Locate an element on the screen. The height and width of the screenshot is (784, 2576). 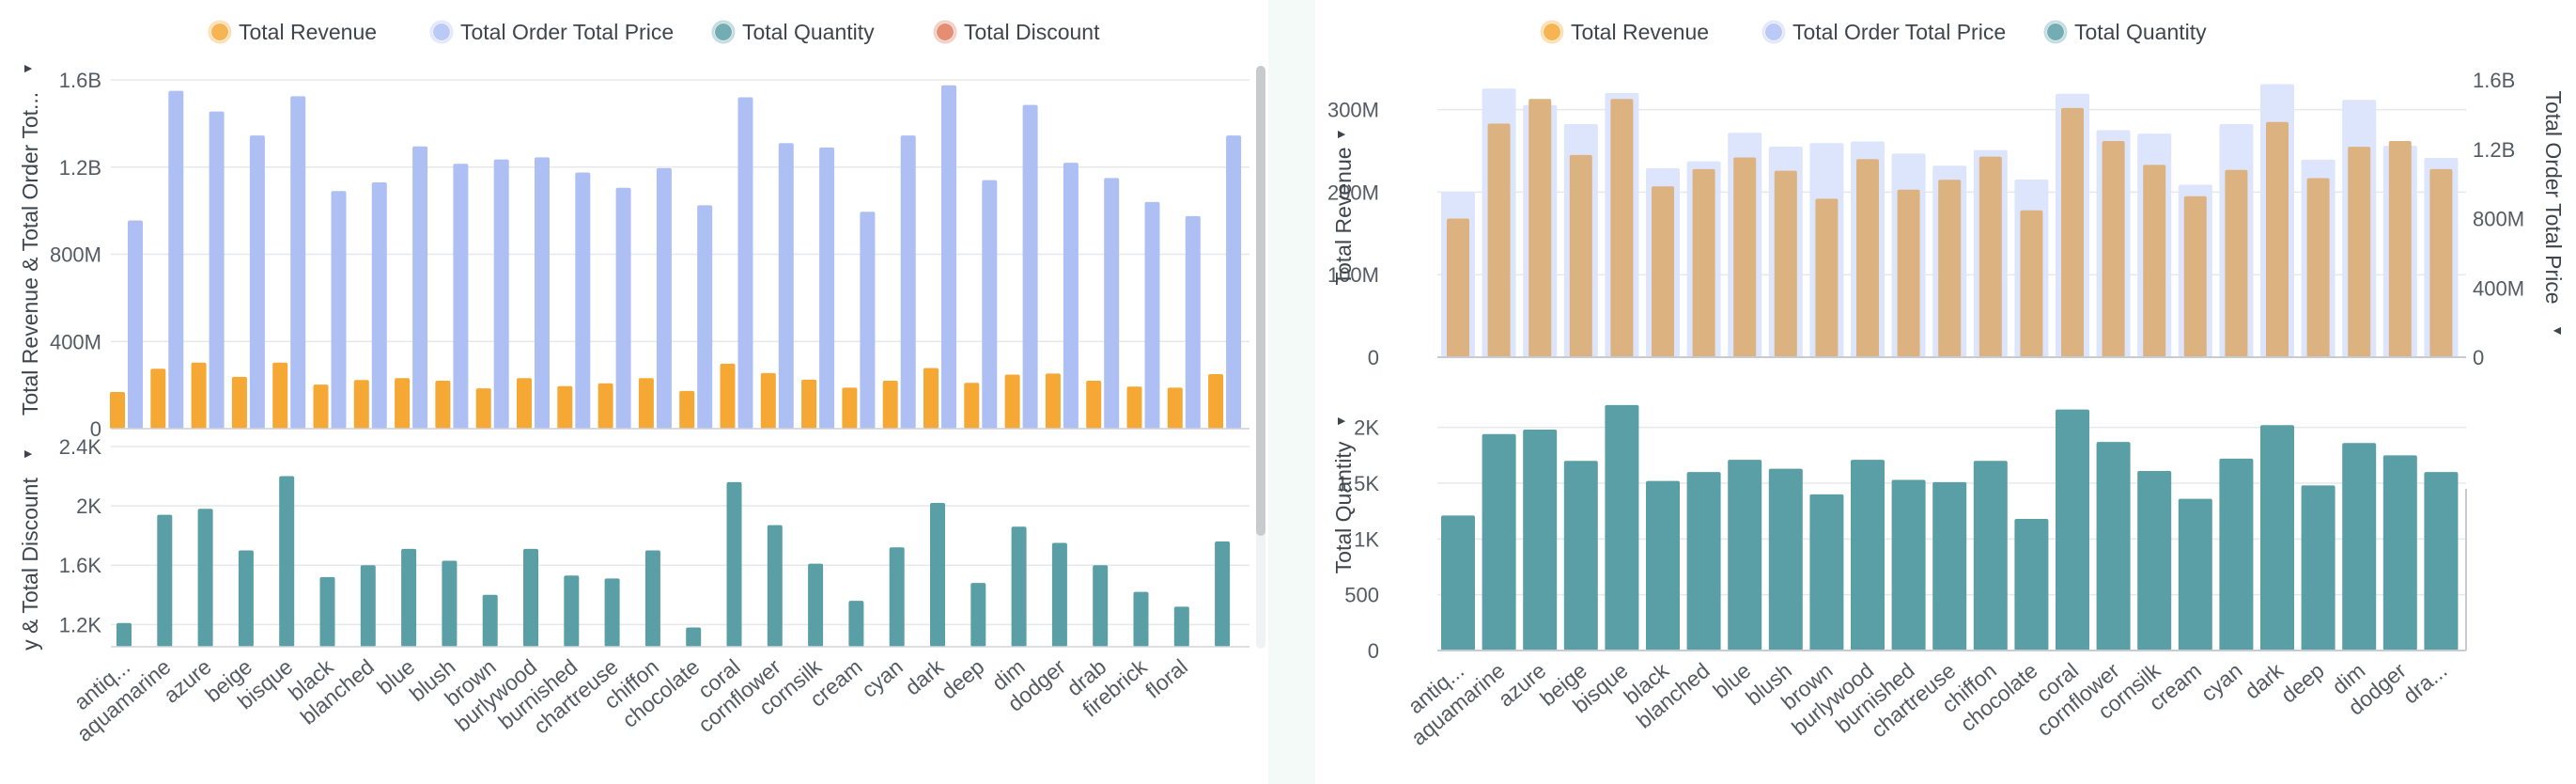
right-bottom-y-tick-label: 1.5K is located at coordinates (1359, 484).